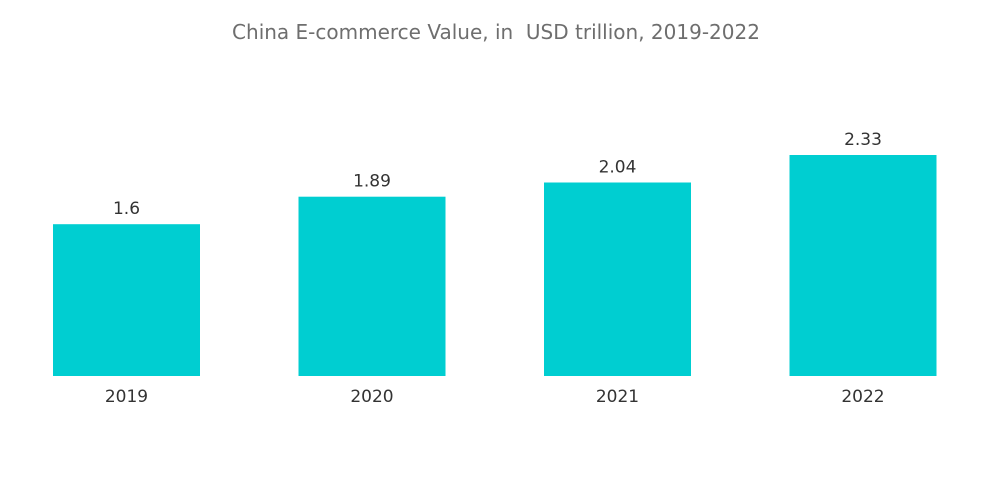 The image size is (1000, 504). What do you see at coordinates (862, 397) in the screenshot?
I see `x-tick-label-2022: 2022` at bounding box center [862, 397].